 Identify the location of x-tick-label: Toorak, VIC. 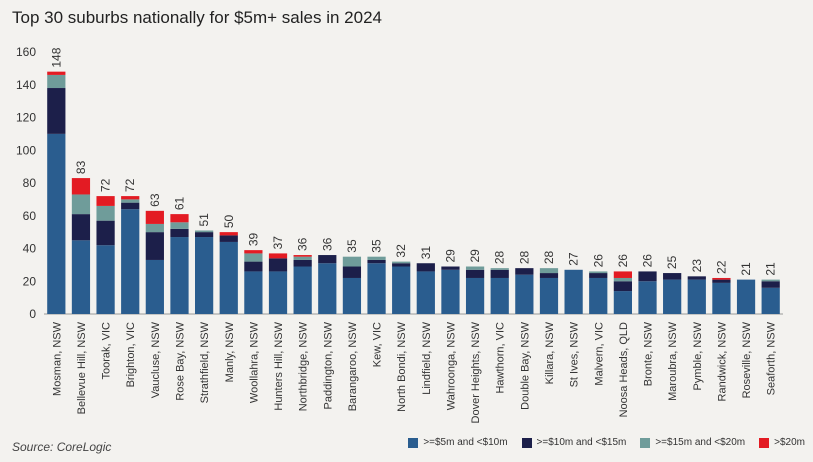
(107, 351).